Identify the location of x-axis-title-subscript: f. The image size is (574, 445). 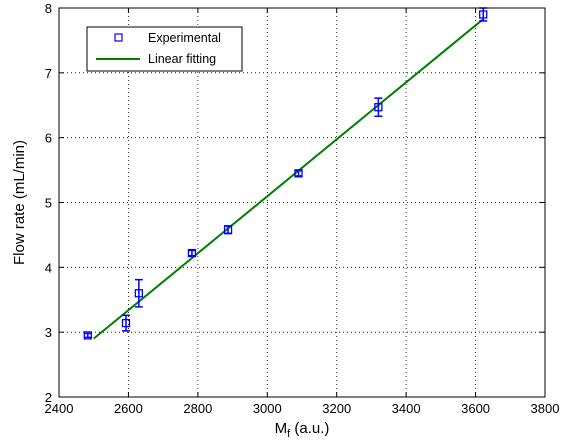
(289, 434).